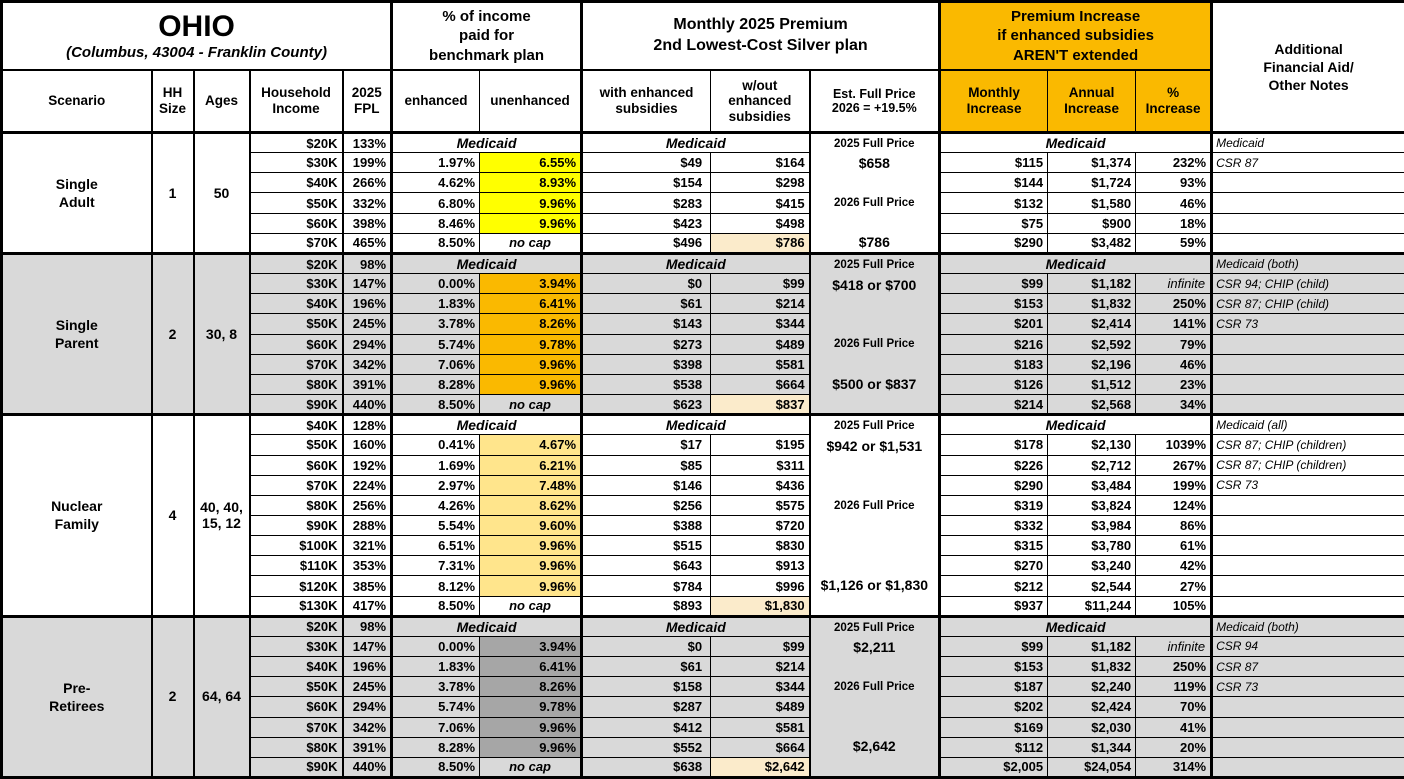 The image size is (1404, 779). I want to click on fpl-cell: 98%, so click(367, 625).